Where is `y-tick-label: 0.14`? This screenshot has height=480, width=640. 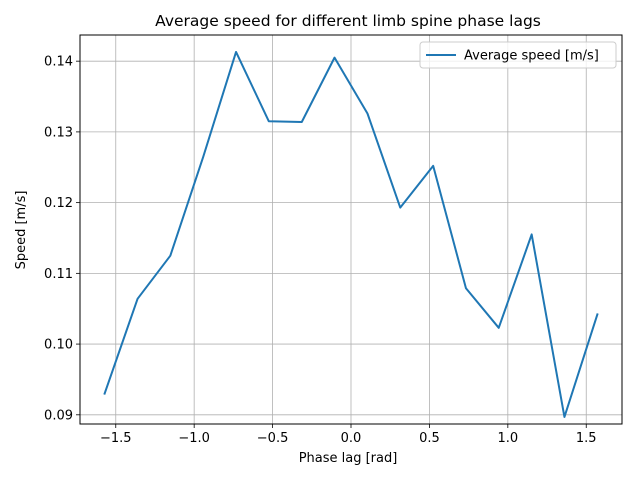 y-tick-label: 0.14 is located at coordinates (58, 62).